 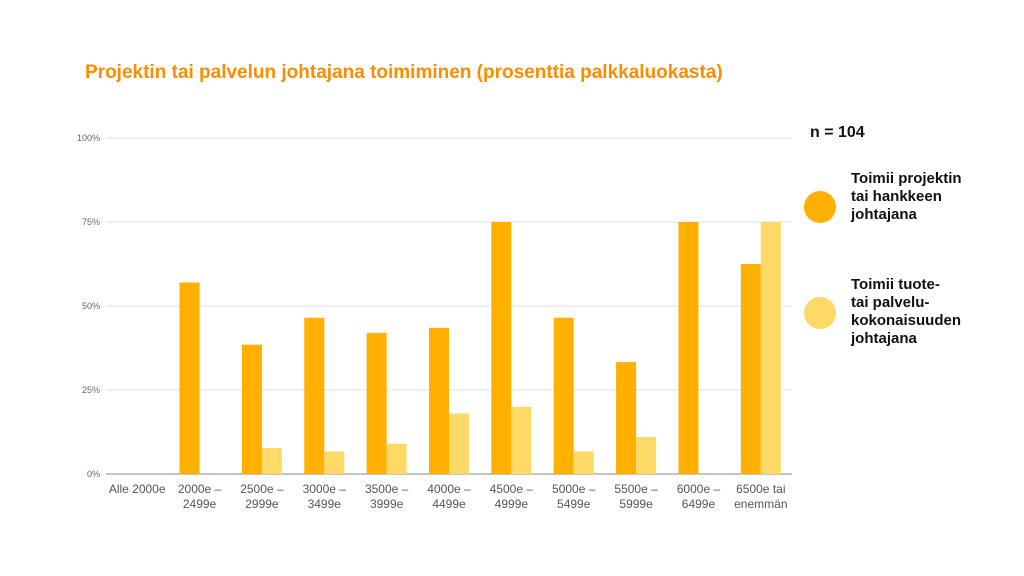 What do you see at coordinates (574, 496) in the screenshot?
I see `x-category-label: 5000e –5499e` at bounding box center [574, 496].